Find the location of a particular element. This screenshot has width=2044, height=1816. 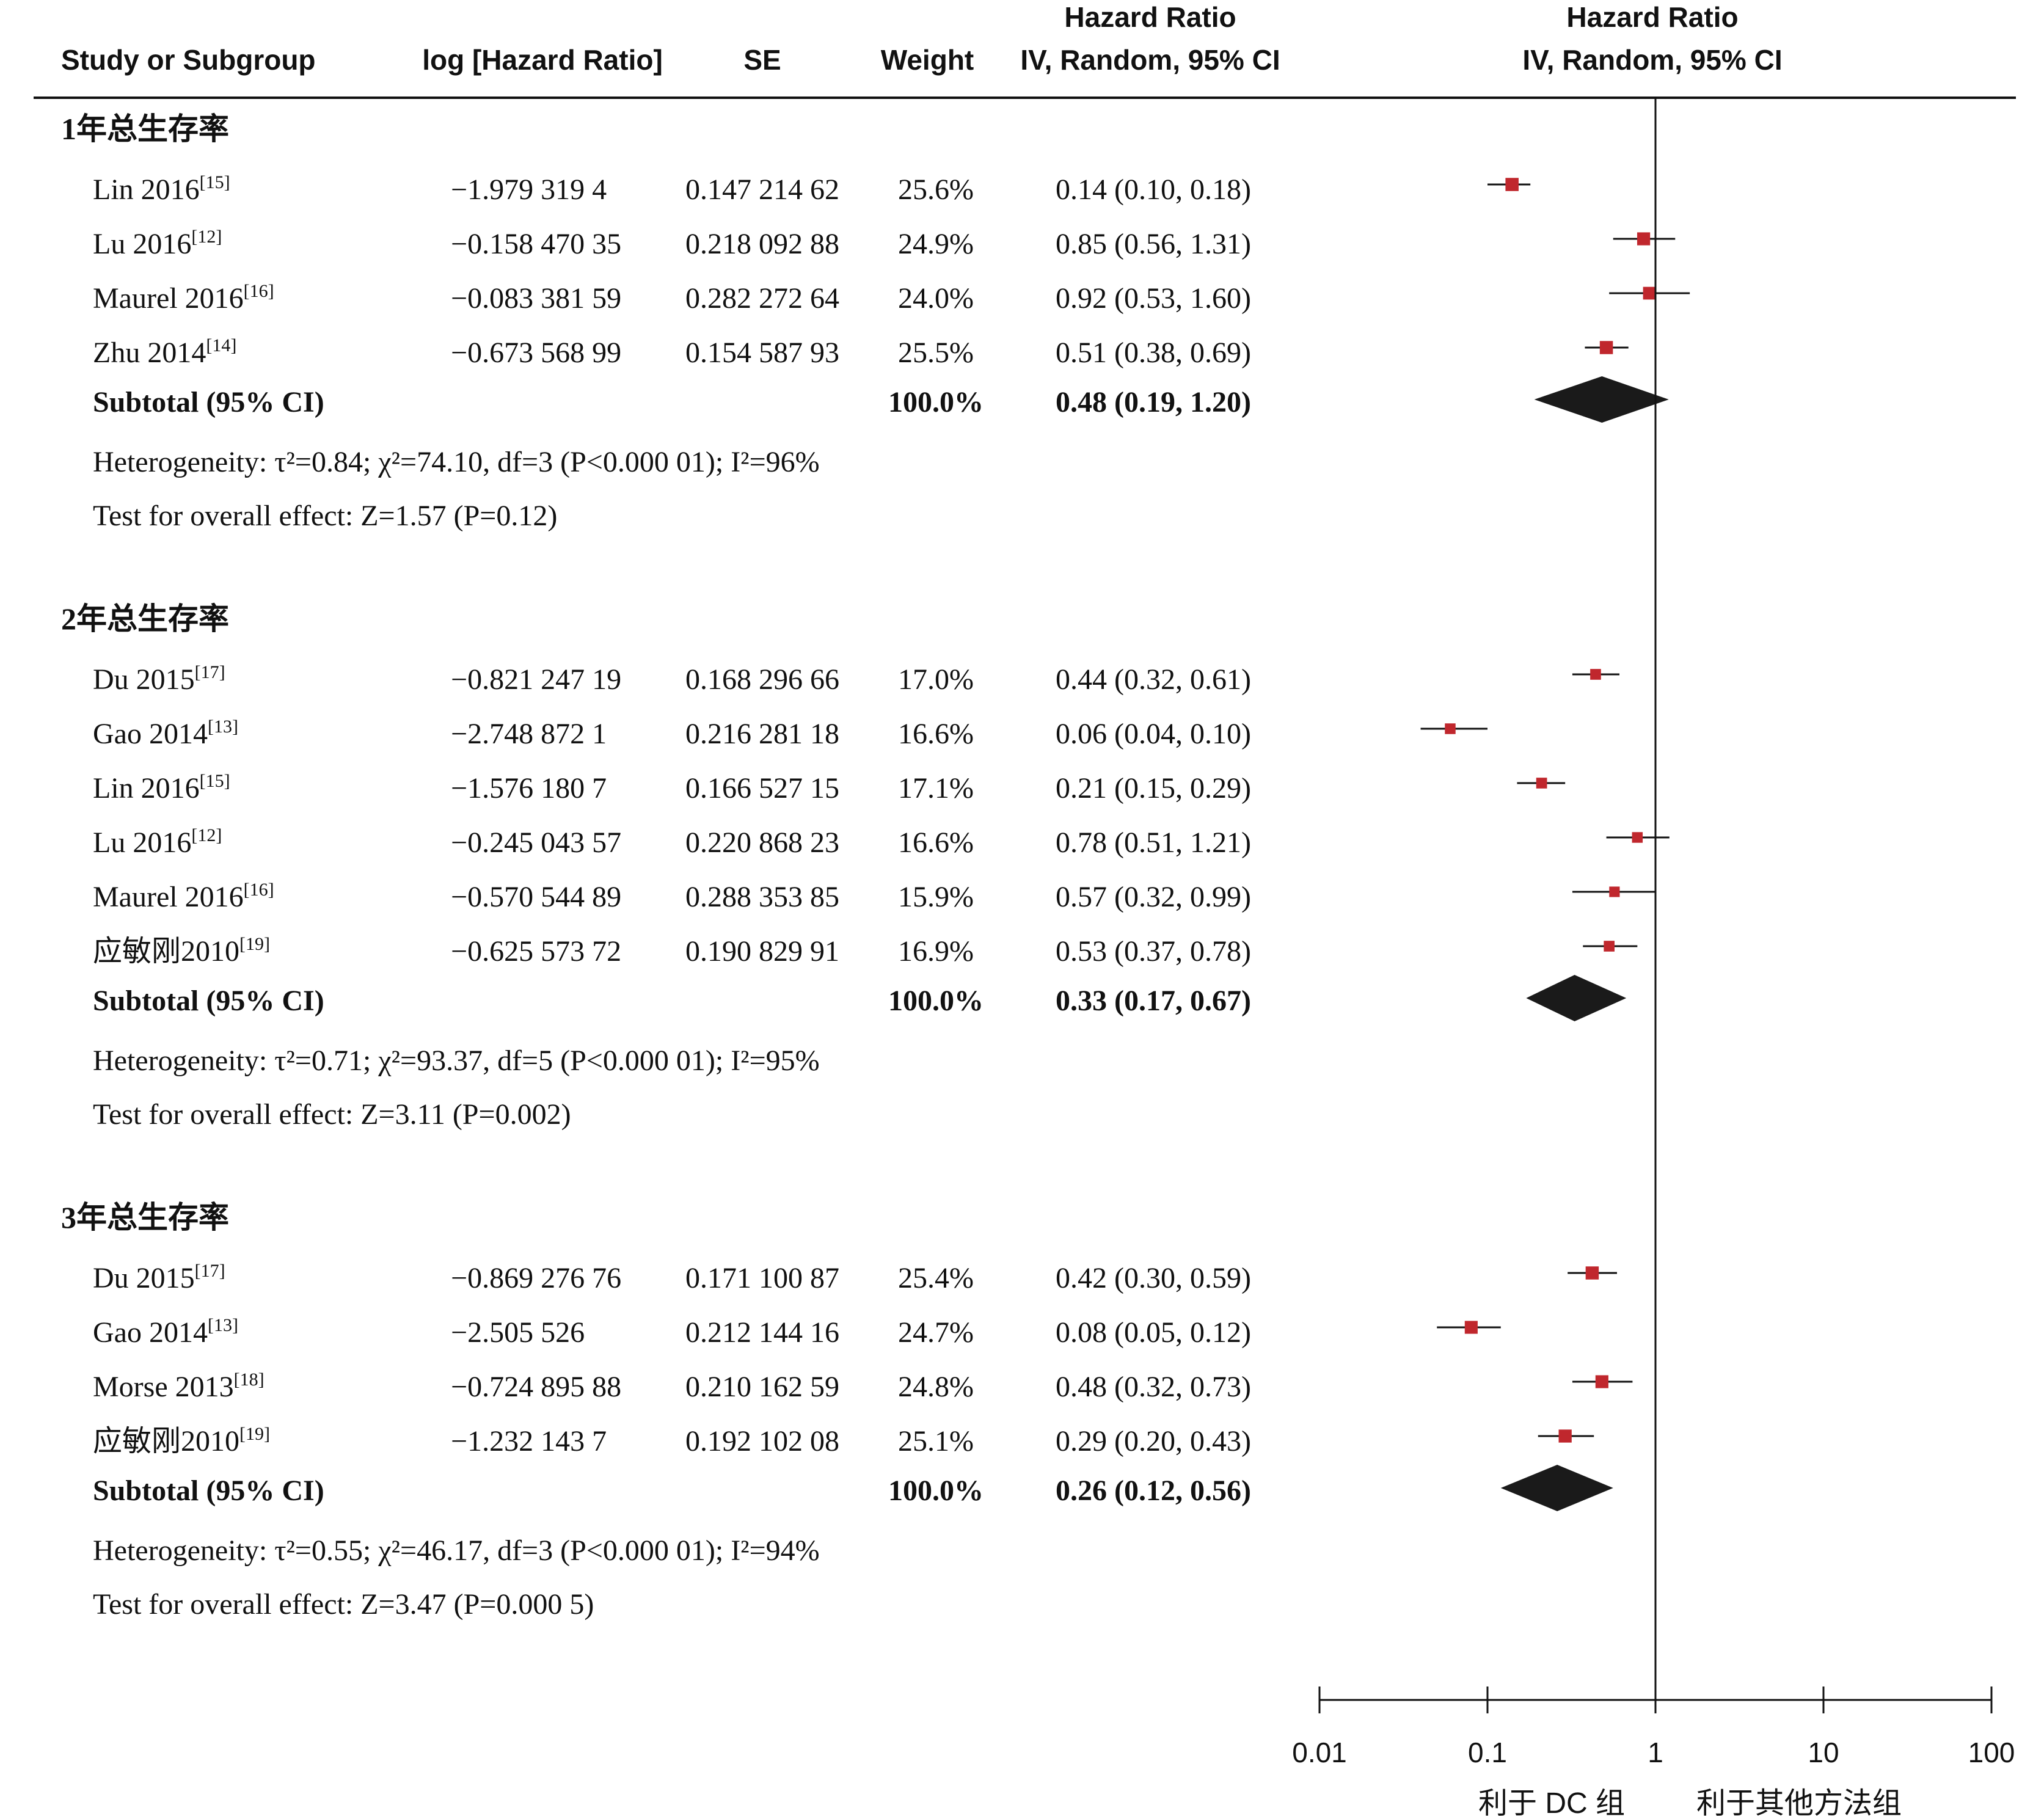

study-label: Gao 2014 is located at coordinates (151, 1332).